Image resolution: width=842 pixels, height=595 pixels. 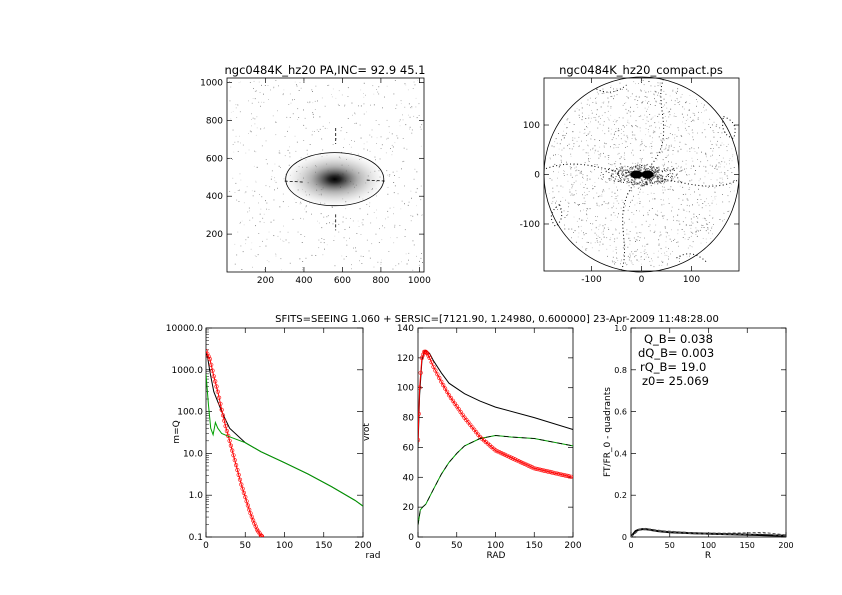 What do you see at coordinates (225, 426) in the screenshot?
I see `mq-sersic-marker` at bounding box center [225, 426].